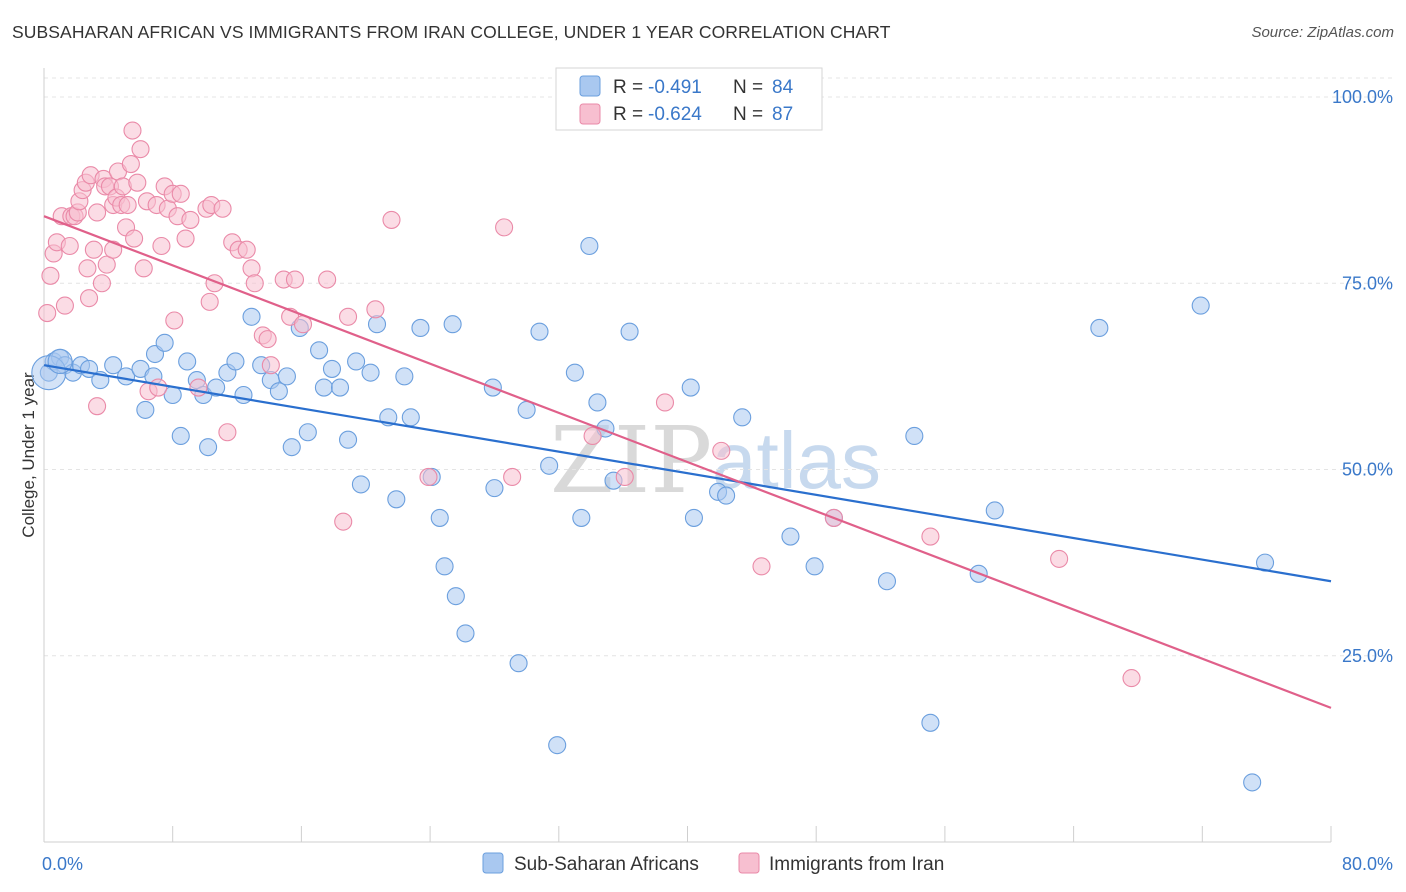 The width and height of the screenshot is (1406, 892). What do you see at coordinates (856, 864) in the screenshot?
I see `series-legend-label-pink: Immigrants from Iran` at bounding box center [856, 864].